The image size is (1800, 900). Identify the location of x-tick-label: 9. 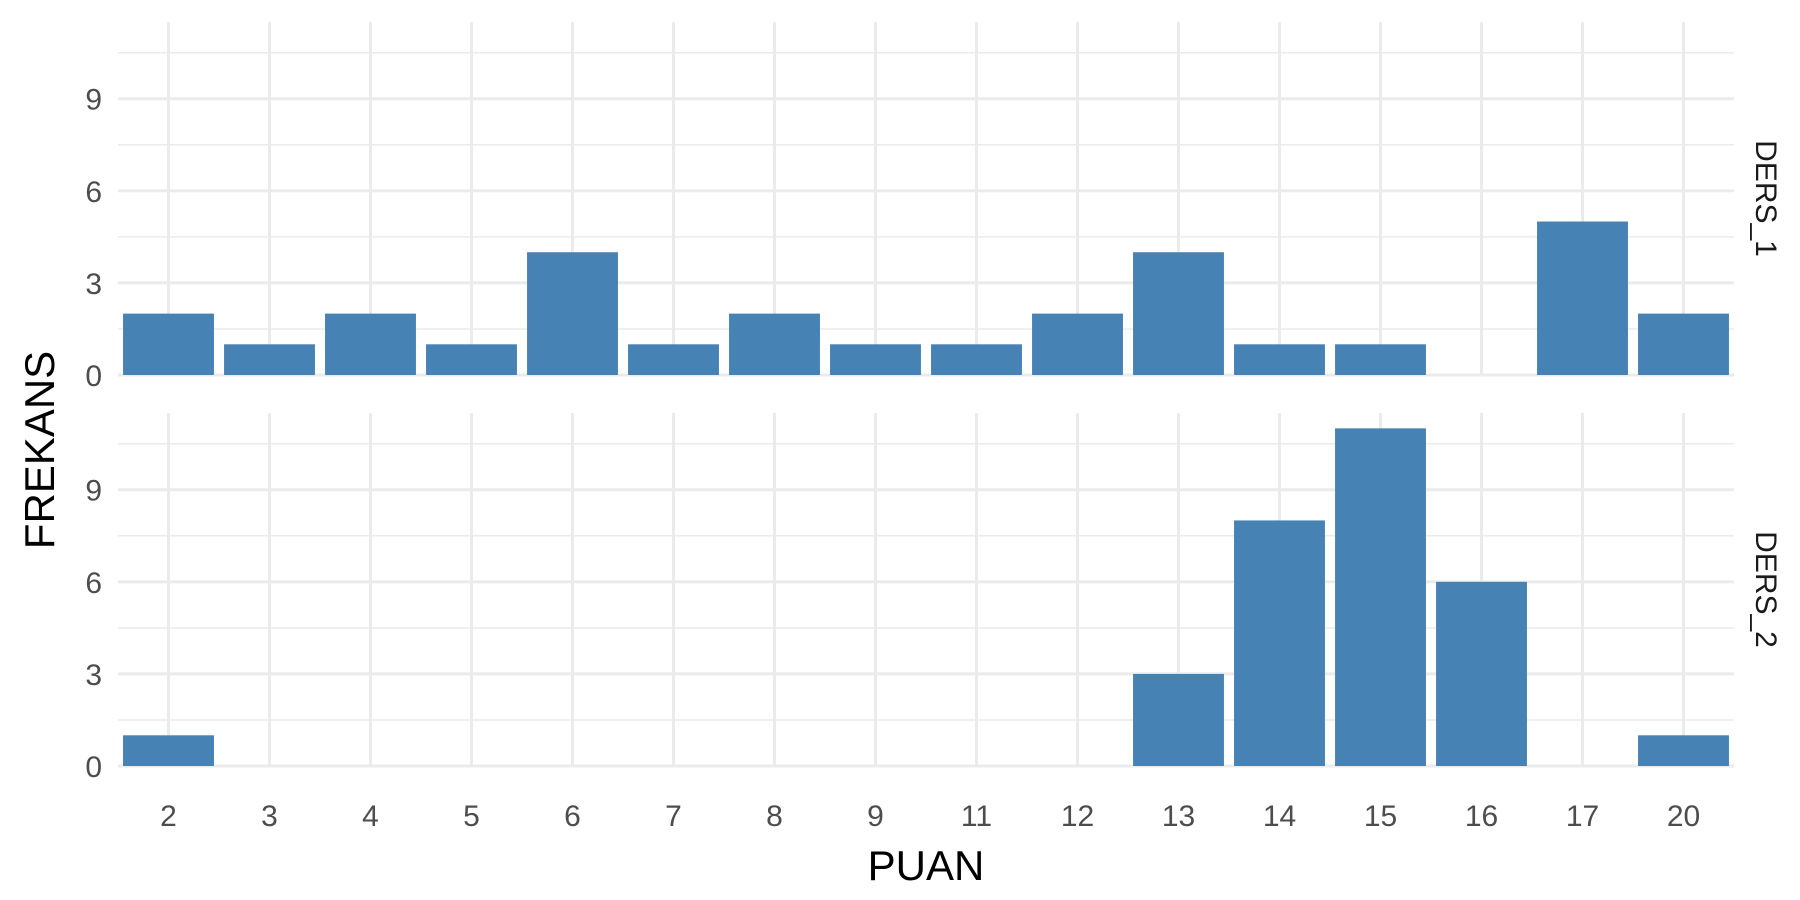
(875, 816).